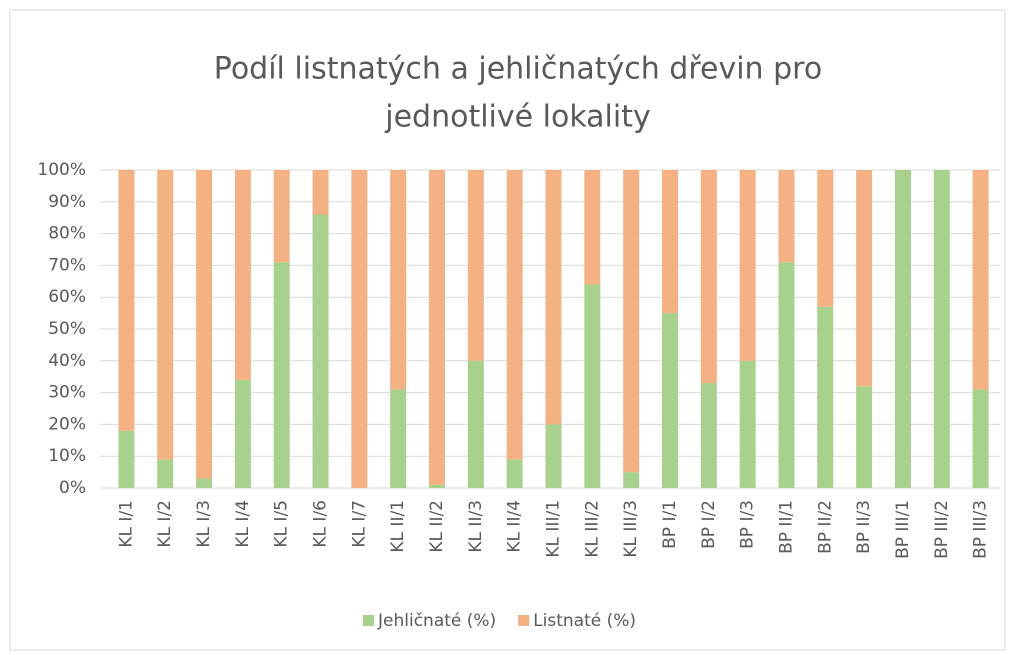 The height and width of the screenshot is (655, 1016). Describe the element at coordinates (592, 529) in the screenshot. I see `x-tick-label: KL III/2` at that location.